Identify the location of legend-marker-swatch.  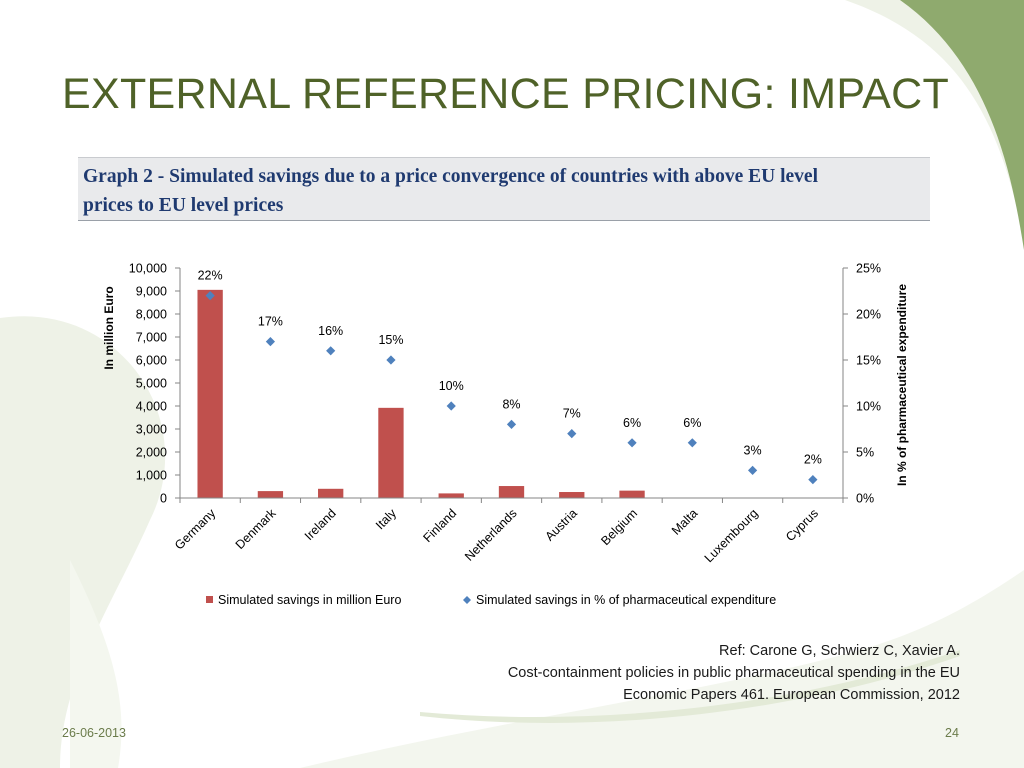
(467, 600).